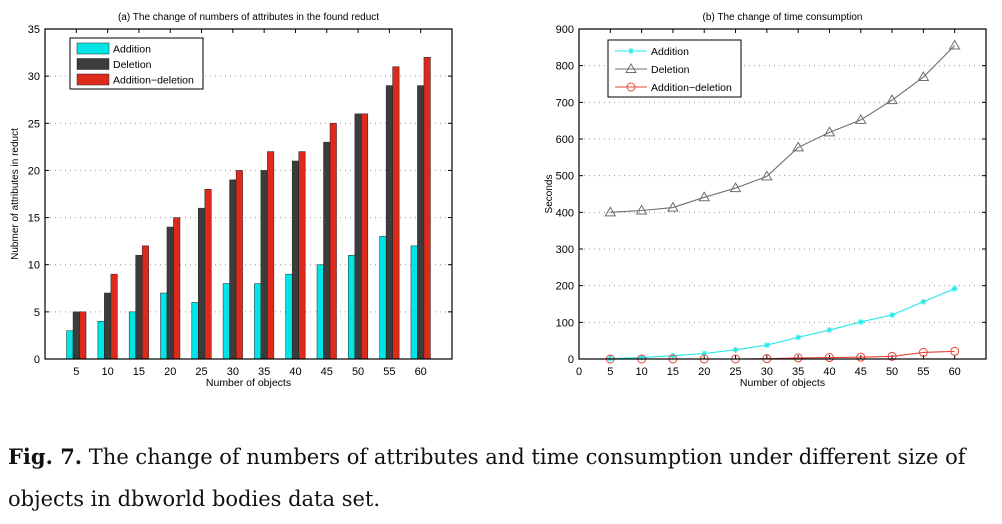 This screenshot has width=1002, height=524. What do you see at coordinates (861, 372) in the screenshot?
I see `x-tick-label: 45` at bounding box center [861, 372].